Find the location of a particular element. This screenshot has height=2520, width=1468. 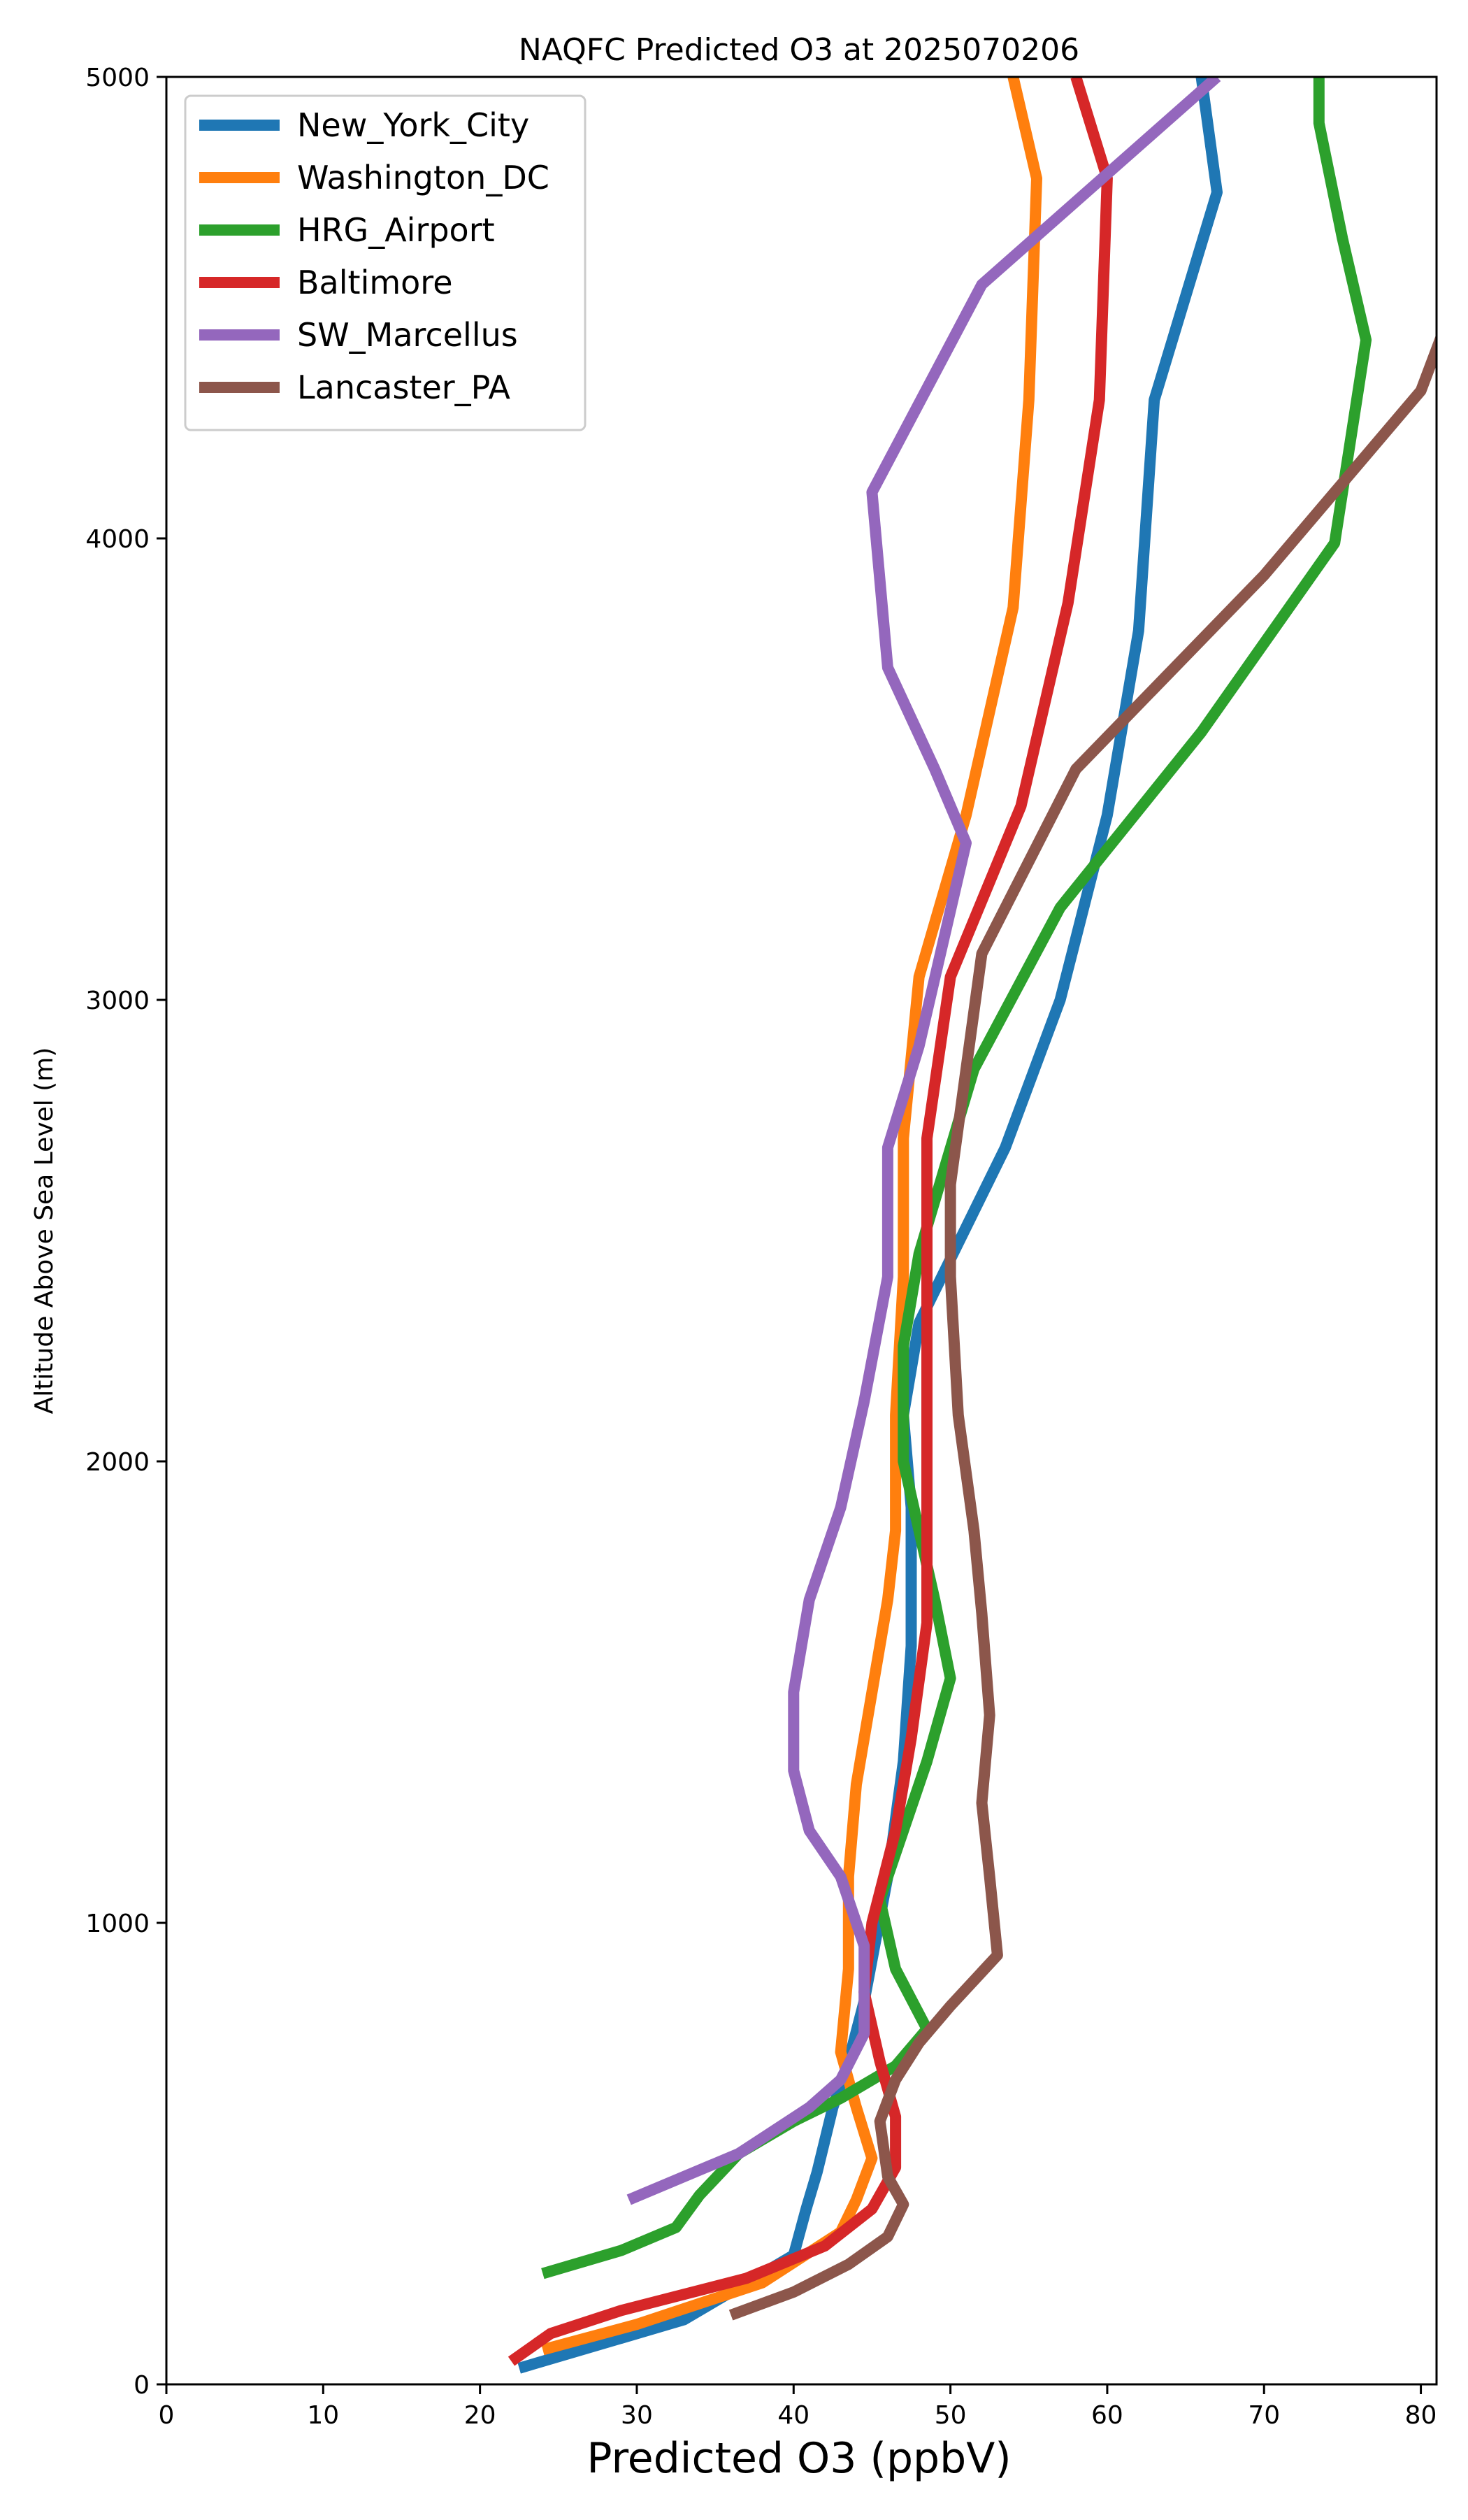

x-axis-label: Predicted O3 (ppbV) is located at coordinates (799, 2458).